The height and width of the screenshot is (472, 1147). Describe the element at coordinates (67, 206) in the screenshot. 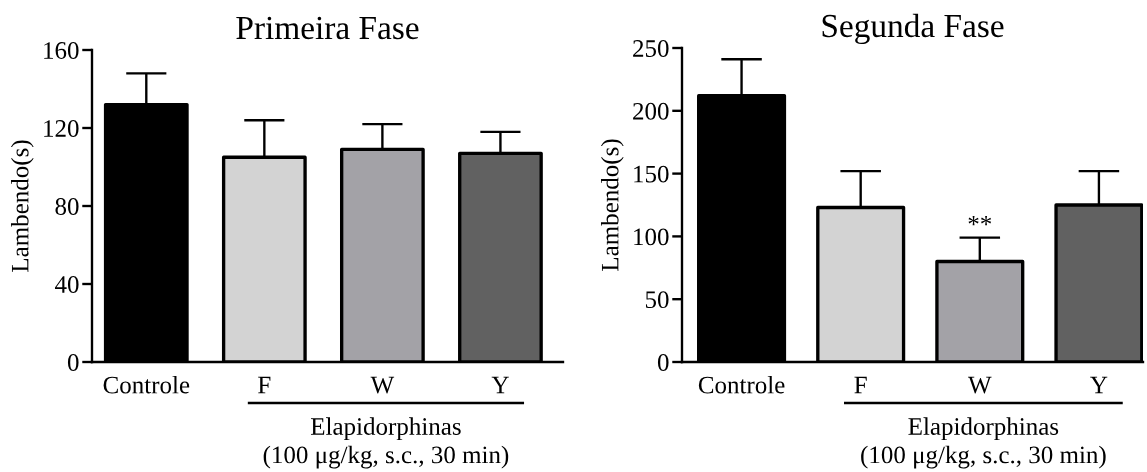

I see `y-tick-label: 80` at that location.